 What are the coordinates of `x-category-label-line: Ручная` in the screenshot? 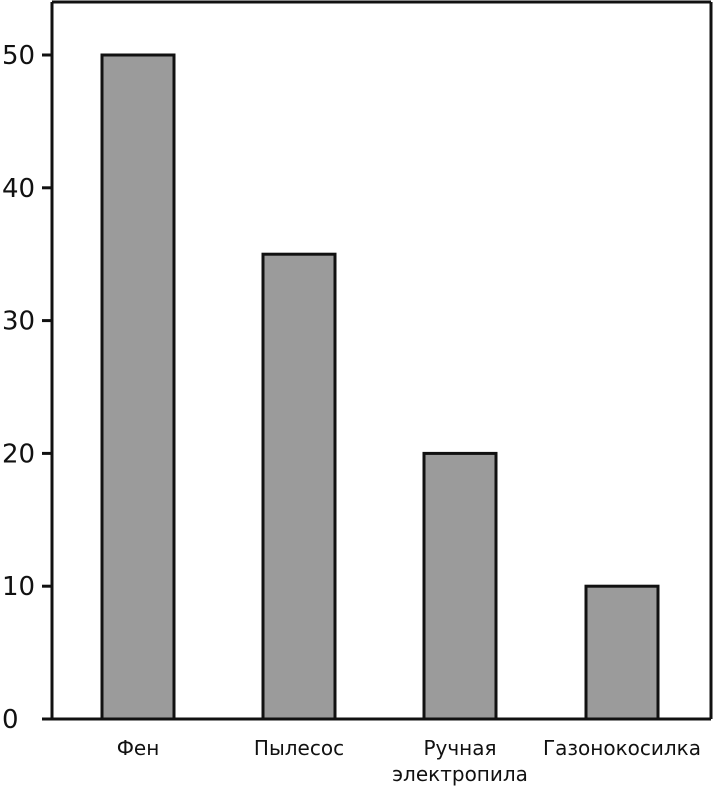 It's located at (459, 748).